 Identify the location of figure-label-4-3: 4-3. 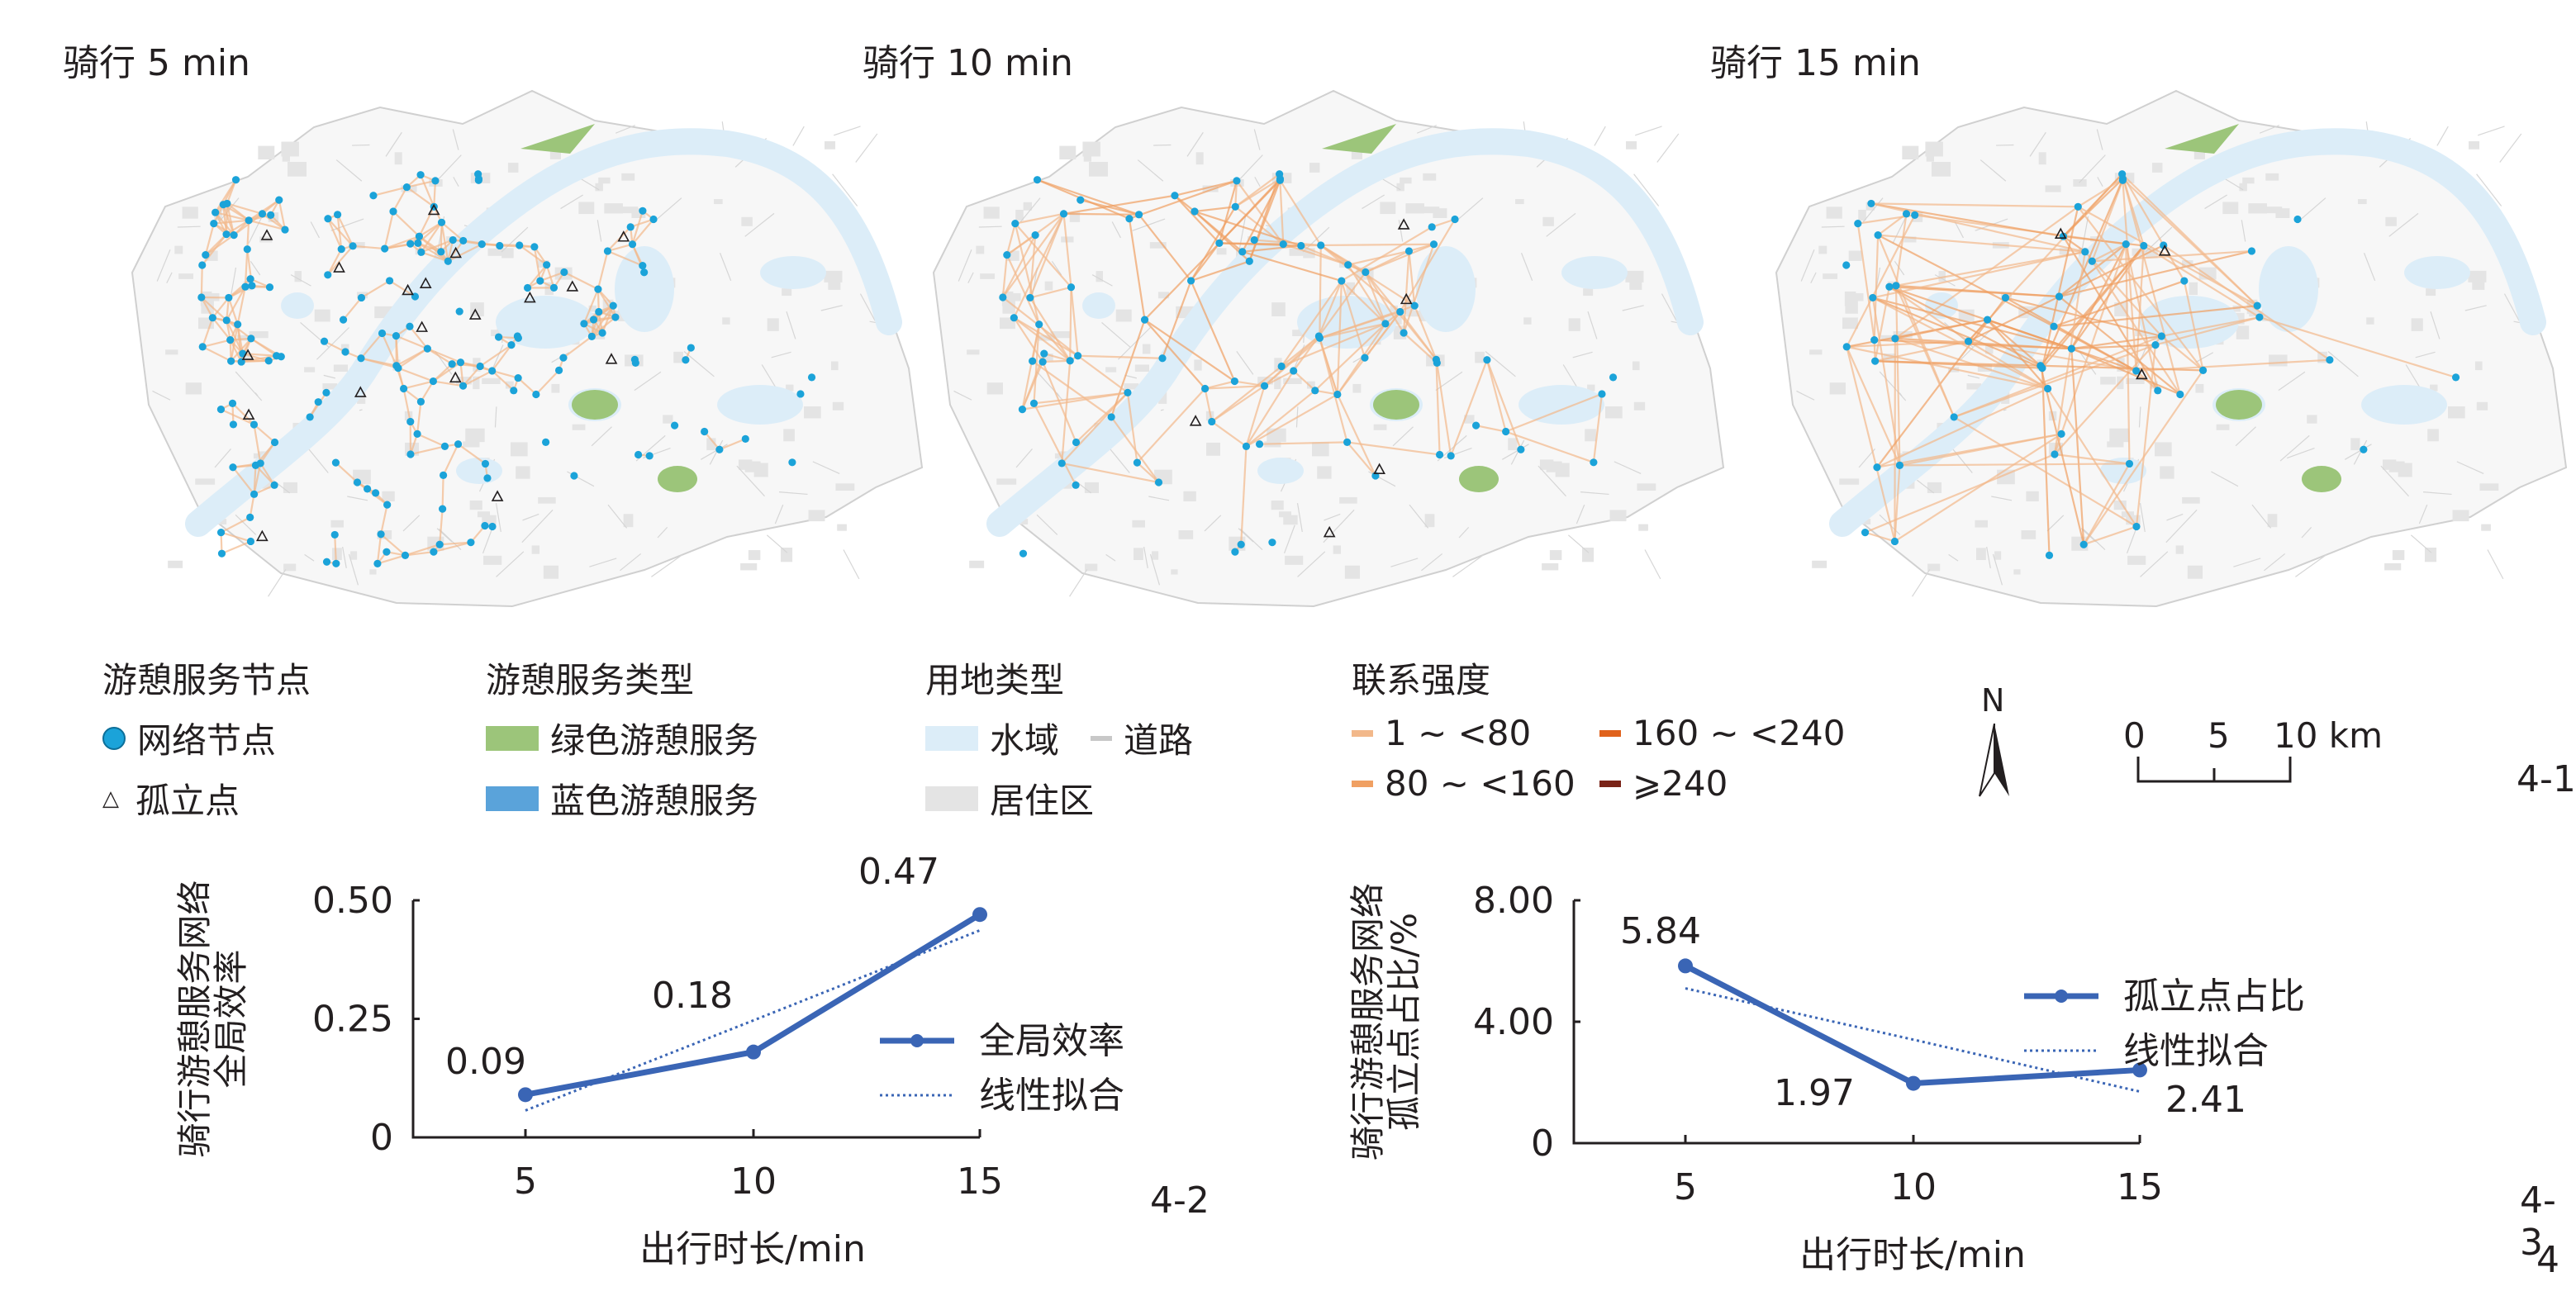
(2538, 1221).